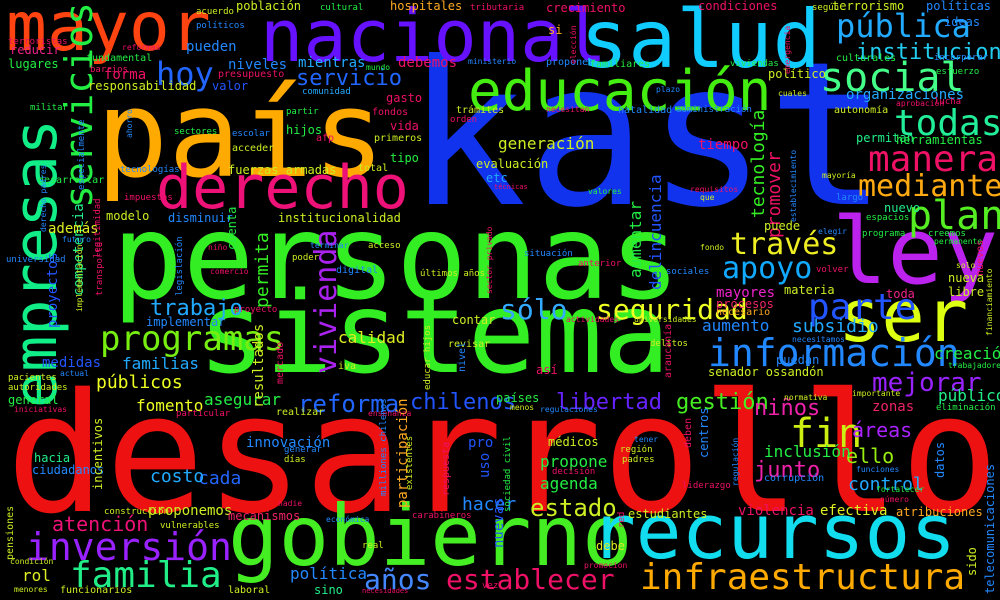 Image resolution: width=1000 pixels, height=600 pixels. Describe the element at coordinates (974, 365) in the screenshot. I see `word-trabajadores: trabajadores` at that location.